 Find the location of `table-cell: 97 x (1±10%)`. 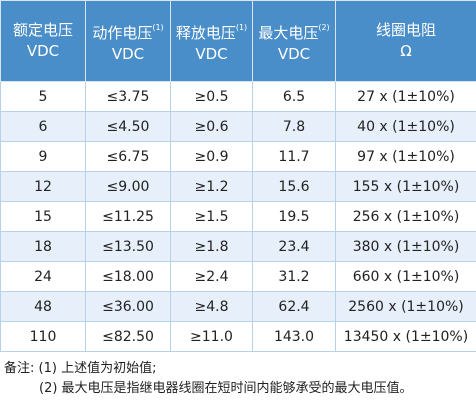

table-cell: 97 x (1±10%) is located at coordinates (405, 156).